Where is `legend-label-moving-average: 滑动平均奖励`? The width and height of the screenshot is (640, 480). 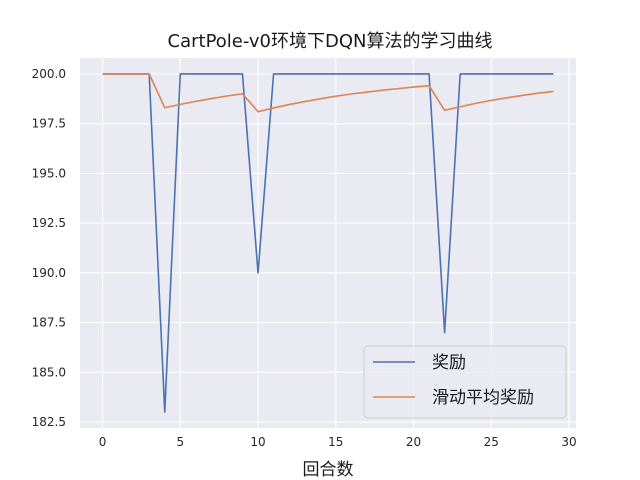 legend-label-moving-average: 滑动平均奖励 is located at coordinates (483, 398).